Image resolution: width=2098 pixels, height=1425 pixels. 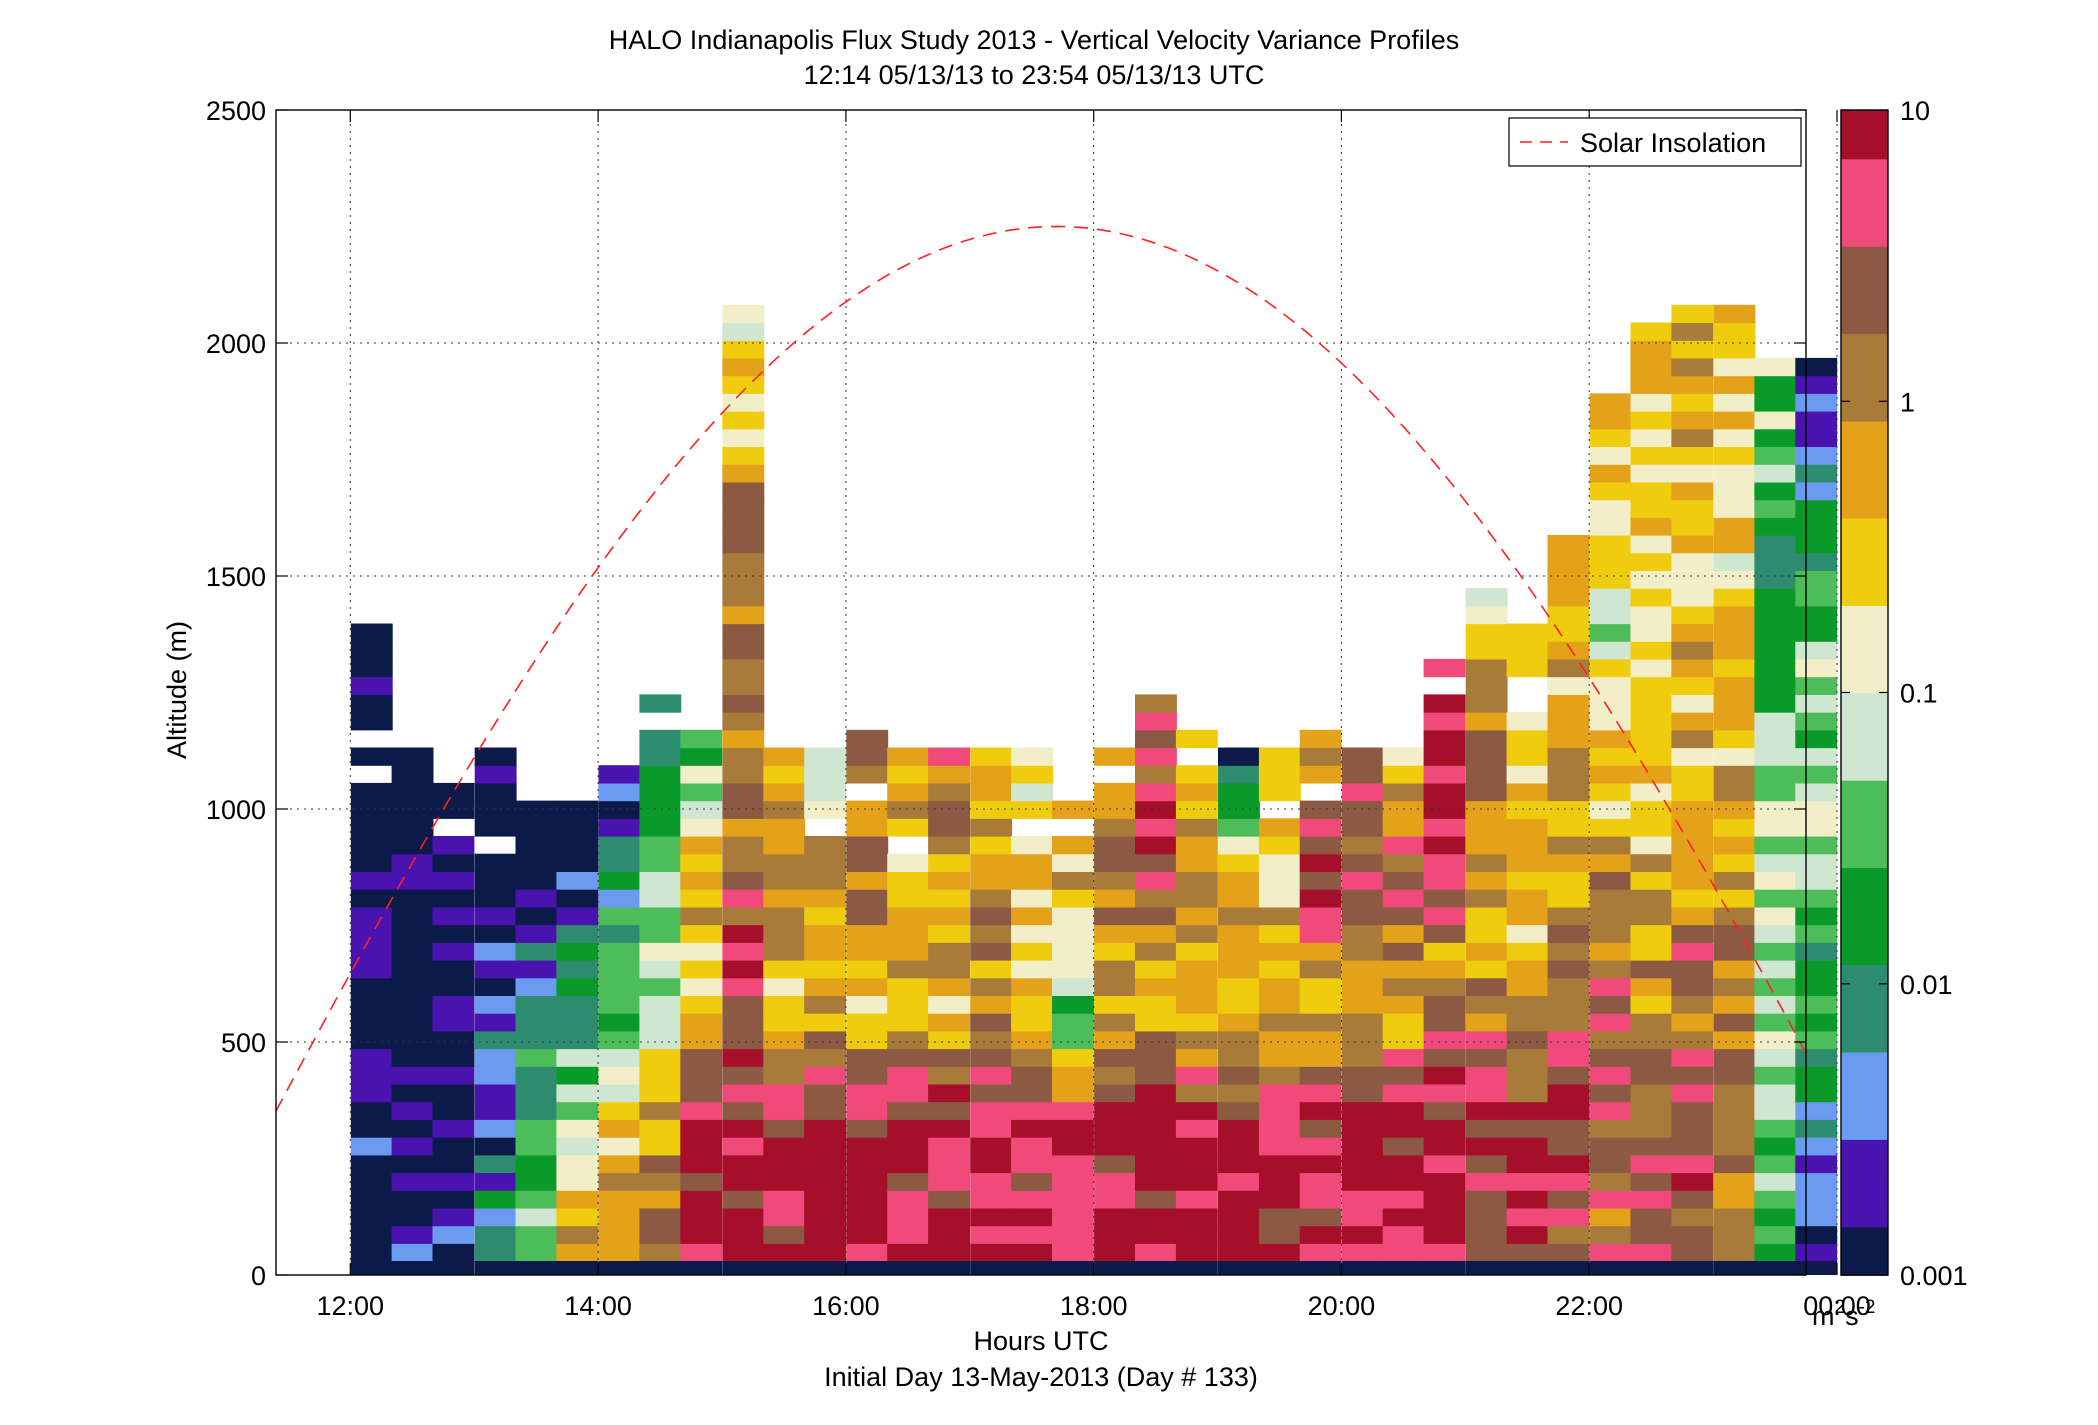 What do you see at coordinates (1673, 143) in the screenshot?
I see `legend-solar-label: Solar Insolation` at bounding box center [1673, 143].